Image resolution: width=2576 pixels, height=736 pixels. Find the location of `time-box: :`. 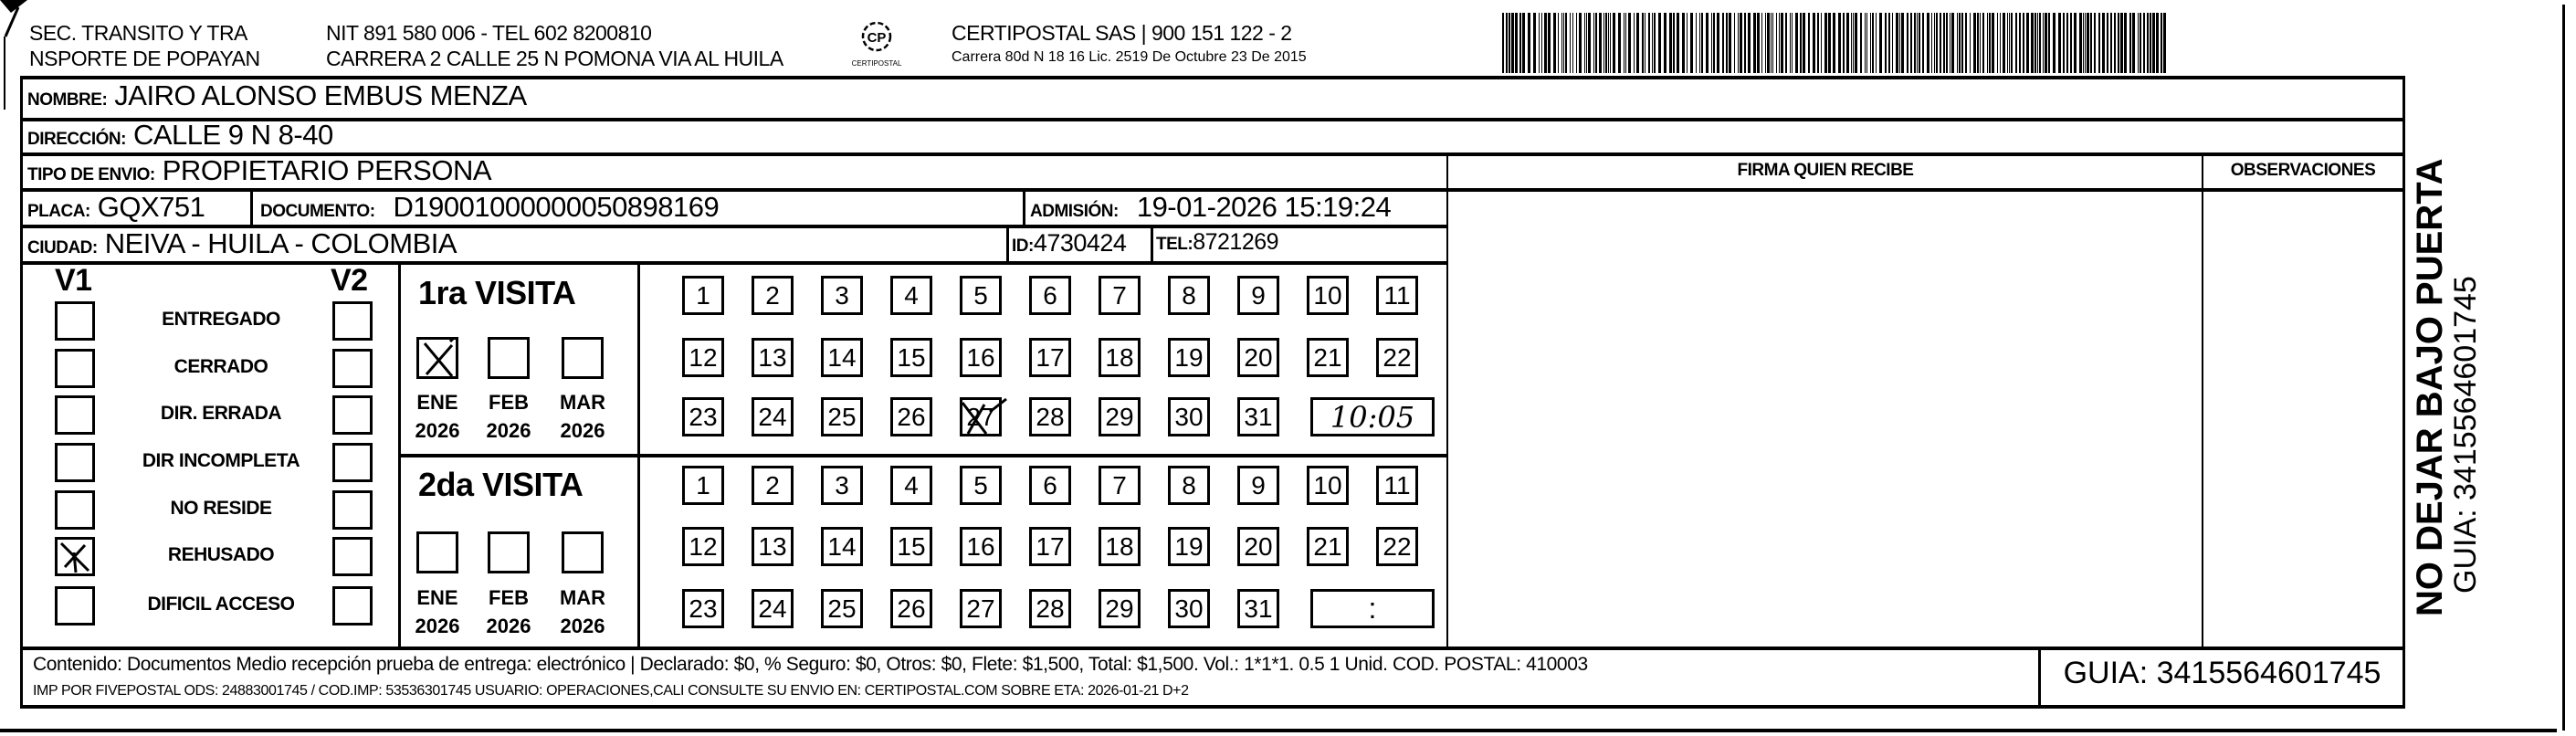

time-box: : is located at coordinates (1372, 608).